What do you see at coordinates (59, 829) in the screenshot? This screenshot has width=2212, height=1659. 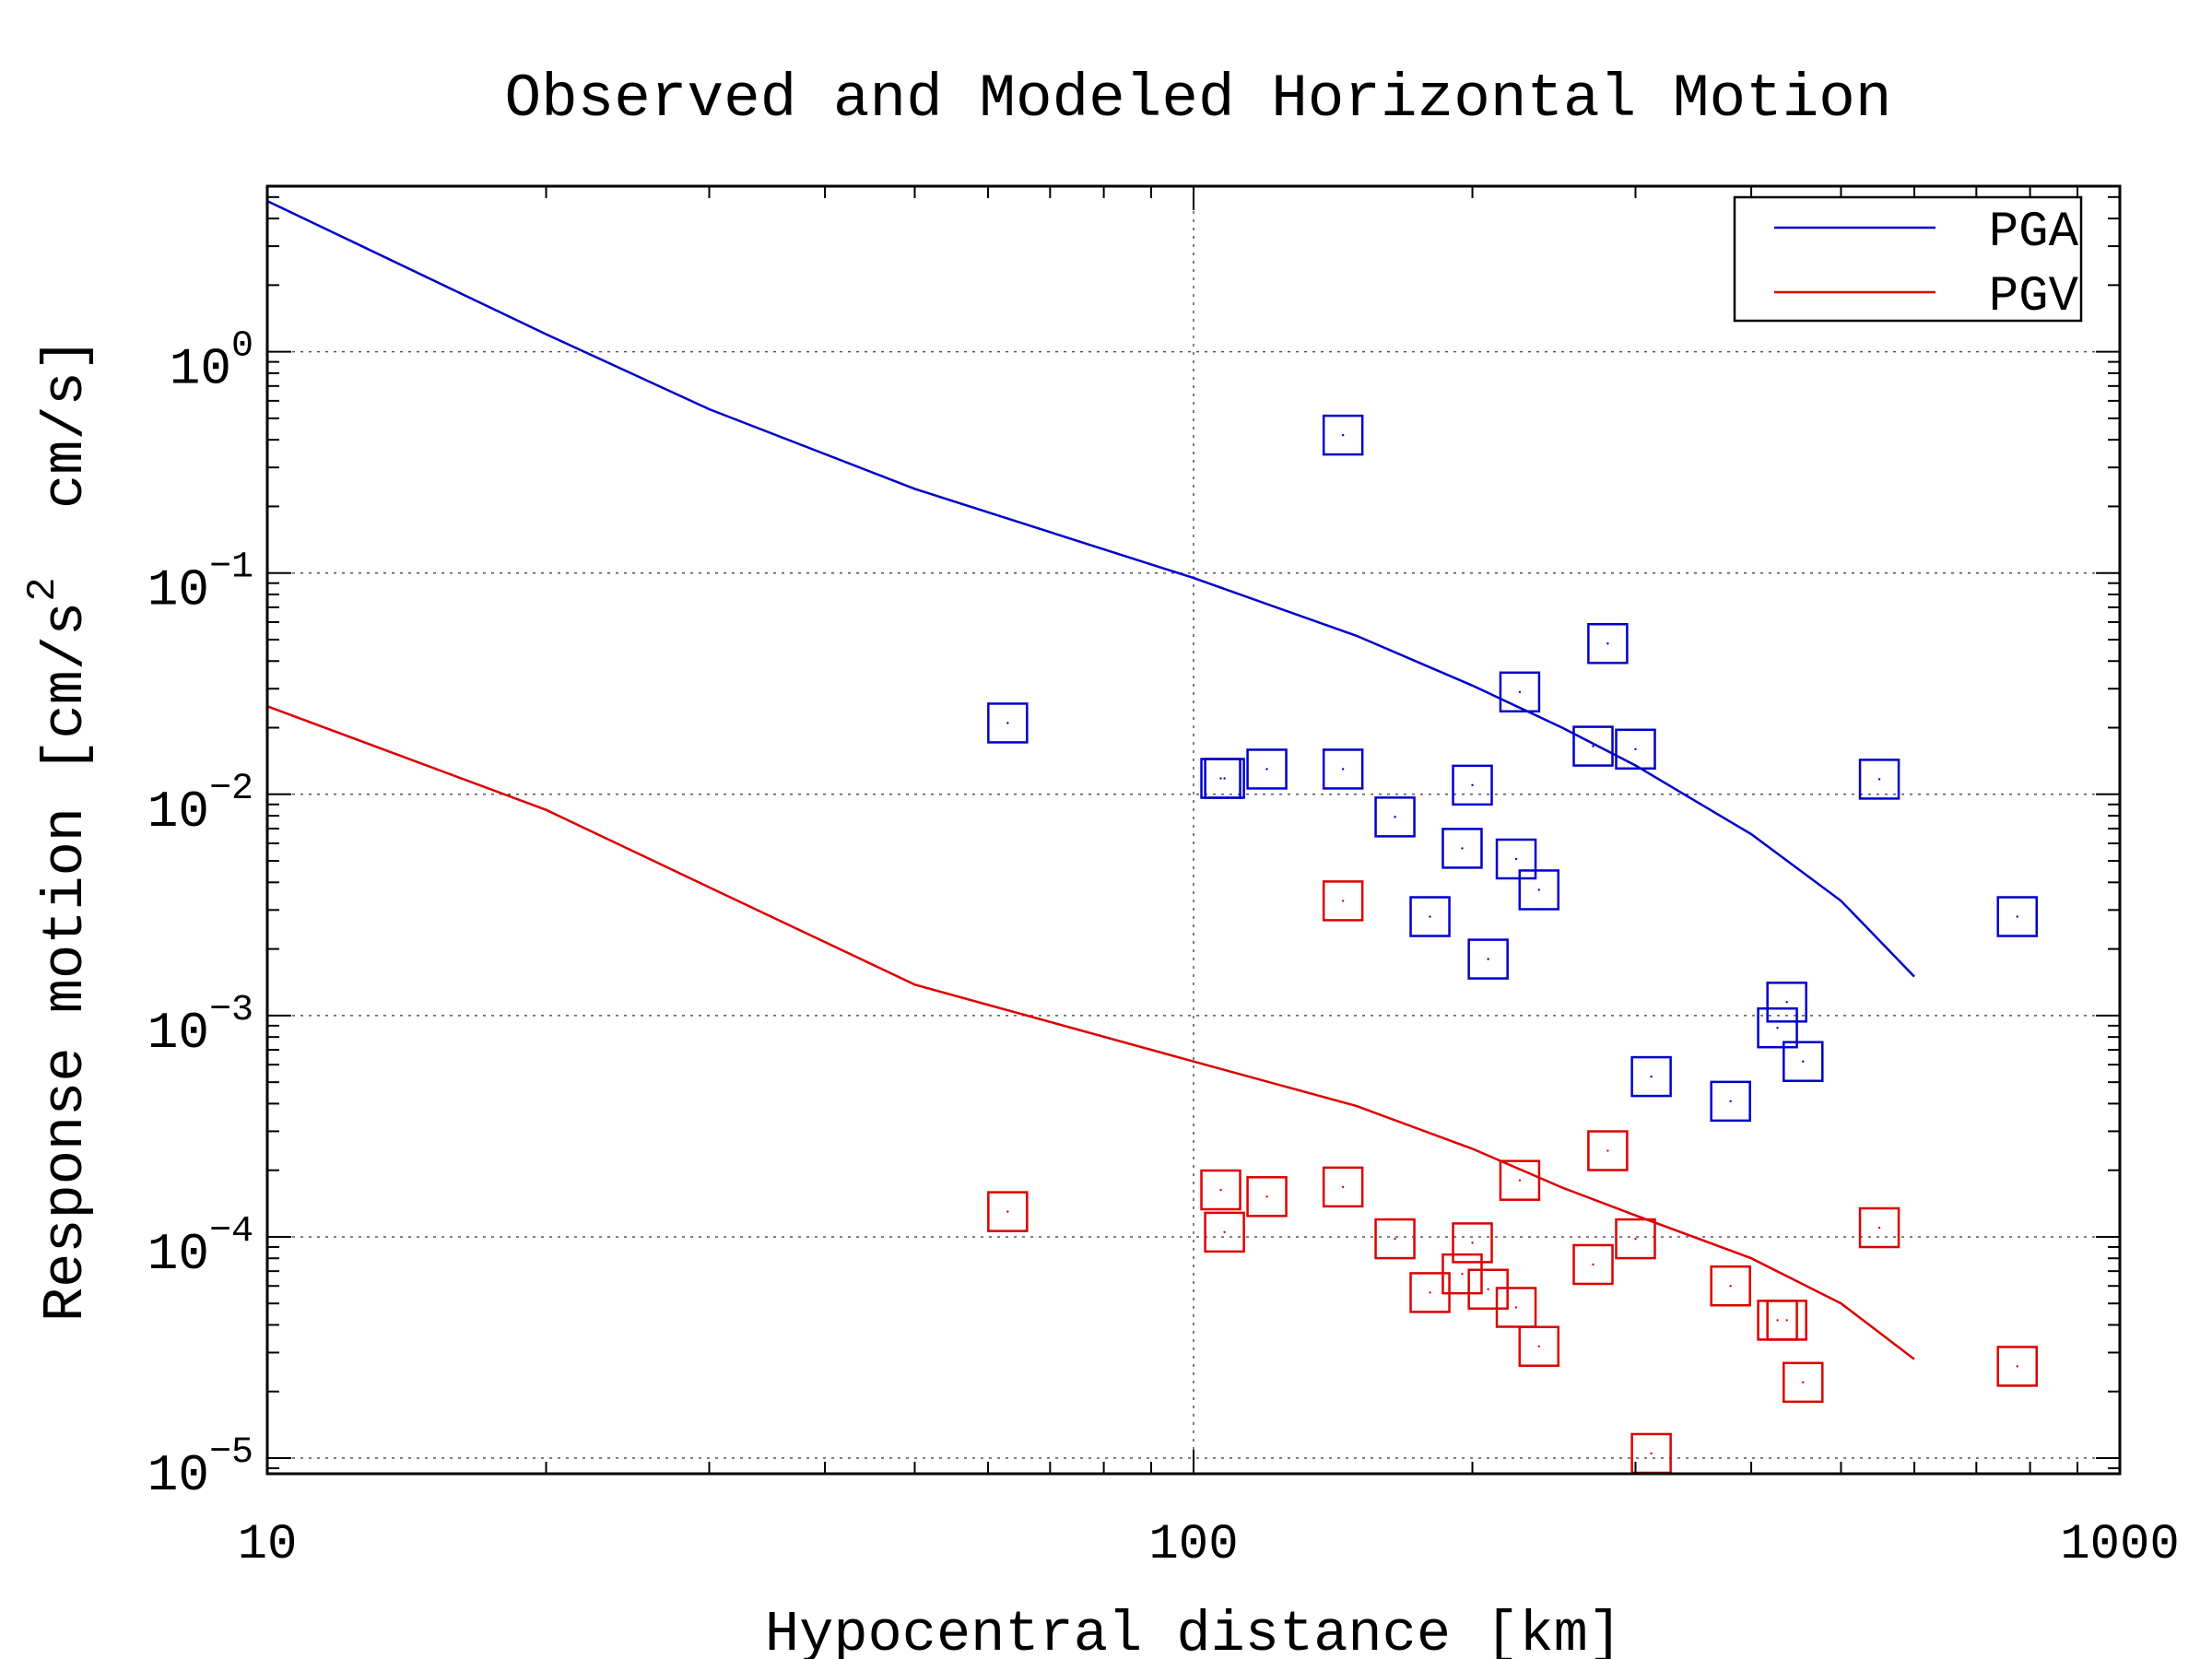 I see `y-axis-label: Response motion [cm/s2 cm/s]` at bounding box center [59, 829].